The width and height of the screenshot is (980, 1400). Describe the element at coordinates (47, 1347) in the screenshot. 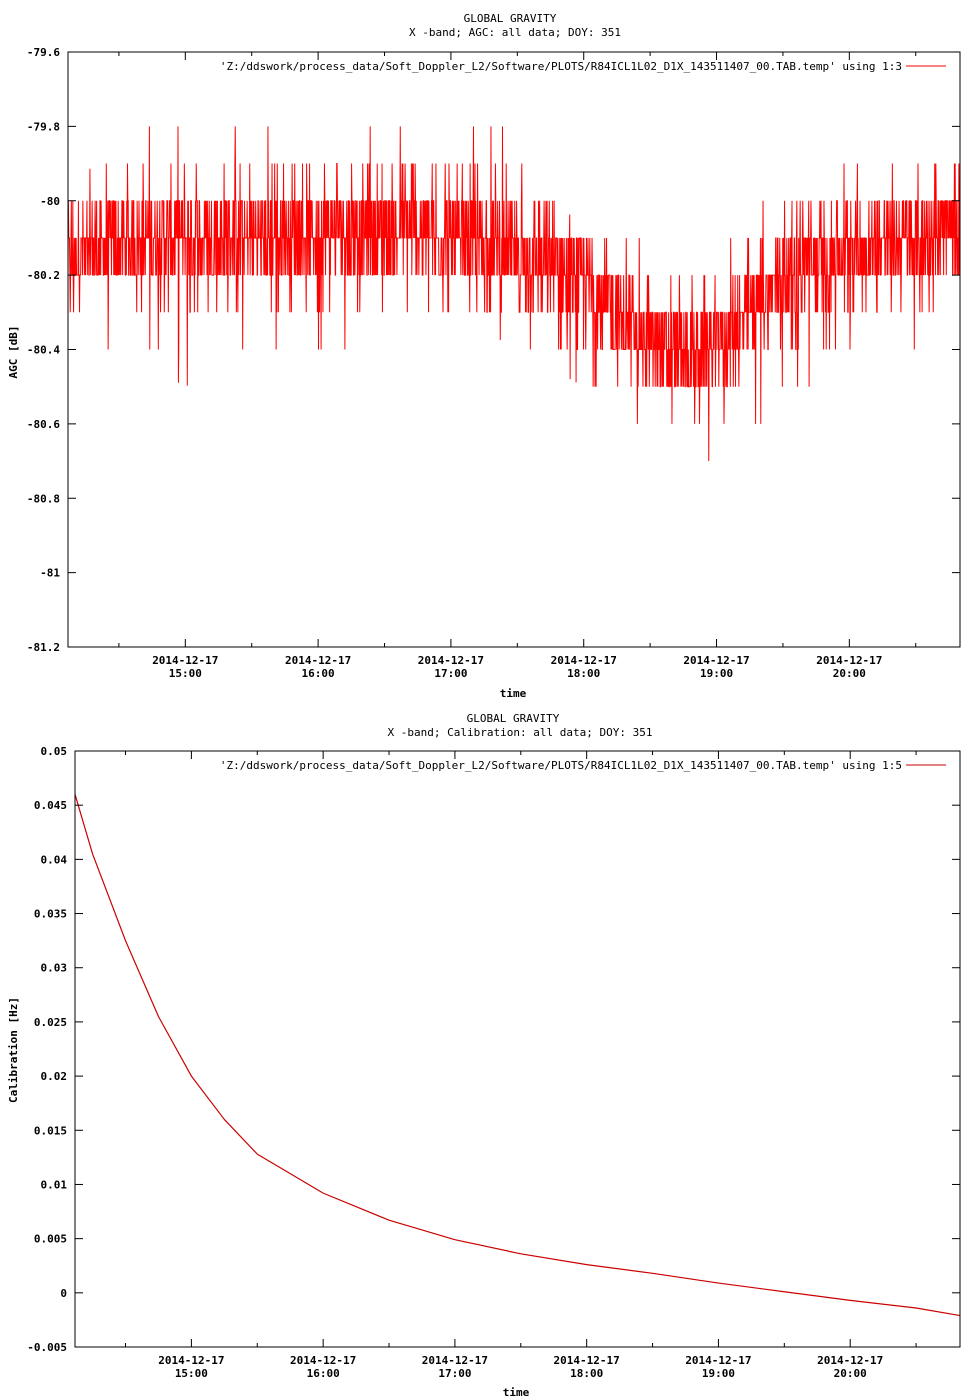

I see `calibration-y-tick-label: -0.005` at that location.